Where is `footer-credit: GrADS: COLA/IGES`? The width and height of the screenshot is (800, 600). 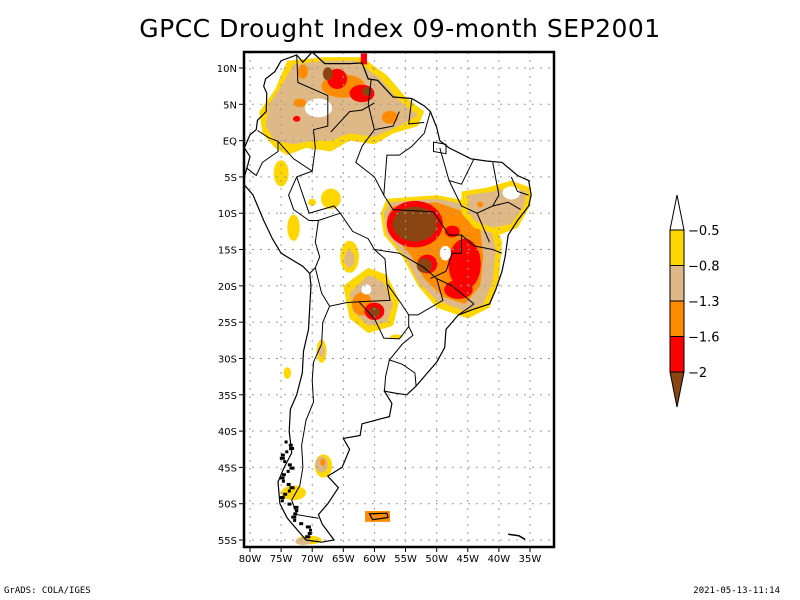 footer-credit: GrADS: COLA/IGES is located at coordinates (47, 591).